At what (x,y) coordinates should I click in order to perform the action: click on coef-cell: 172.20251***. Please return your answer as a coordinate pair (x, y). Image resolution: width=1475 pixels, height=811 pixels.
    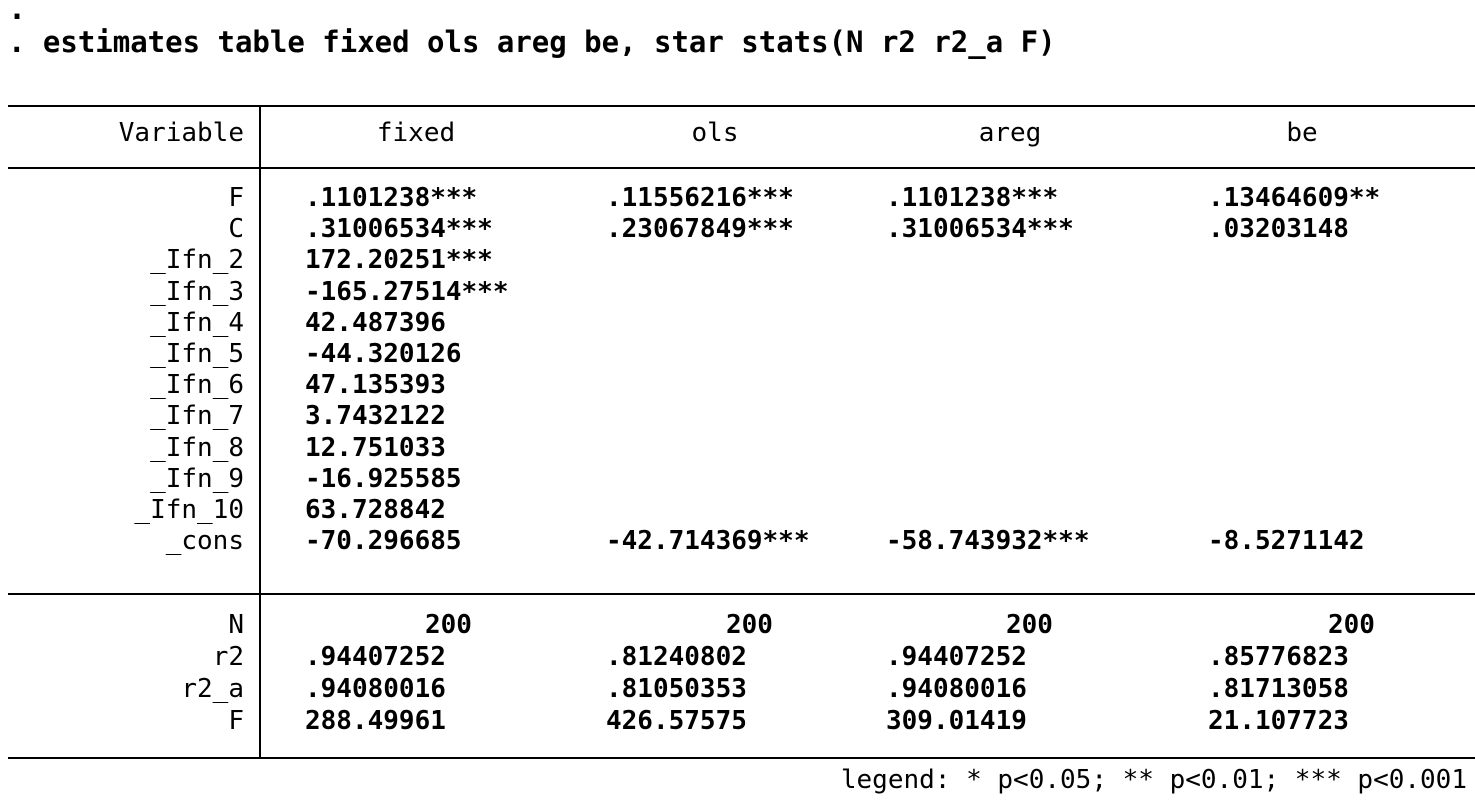
    Looking at the image, I should click on (399, 260).